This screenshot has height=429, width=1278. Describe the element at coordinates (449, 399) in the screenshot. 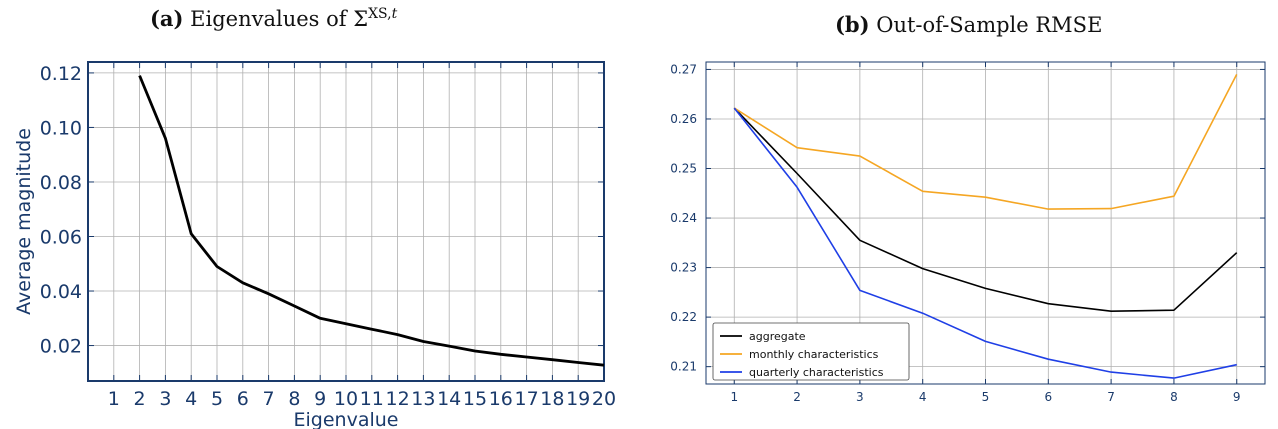

I see `x-tick-label: 14` at that location.